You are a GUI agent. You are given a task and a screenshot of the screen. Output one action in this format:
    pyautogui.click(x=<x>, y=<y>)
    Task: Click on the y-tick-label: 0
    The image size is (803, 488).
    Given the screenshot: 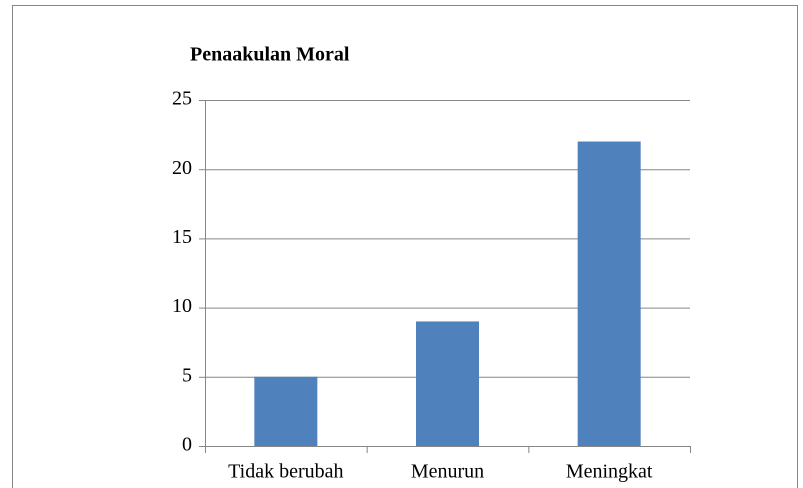 What is the action you would take?
    pyautogui.click(x=187, y=445)
    